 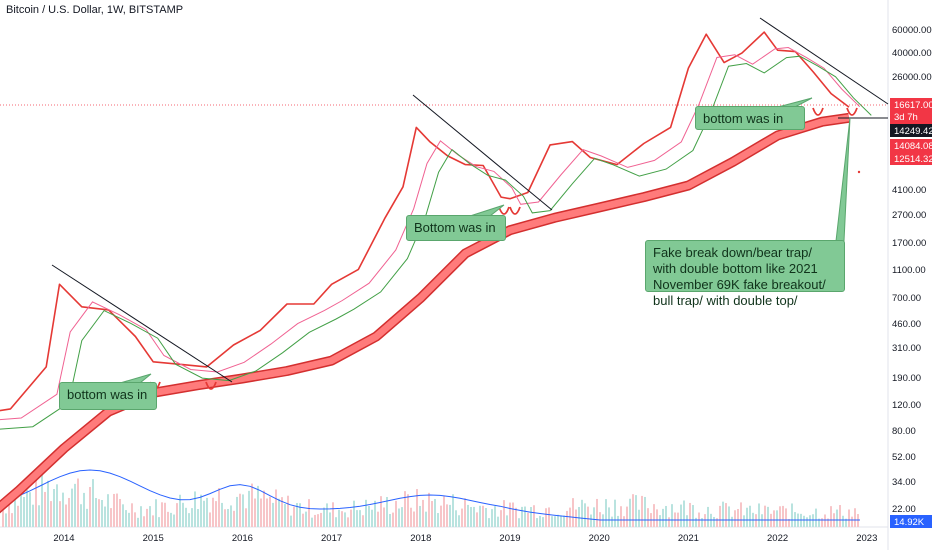 I want to click on ma1-price-tag-text: 14084.08, so click(x=913, y=146).